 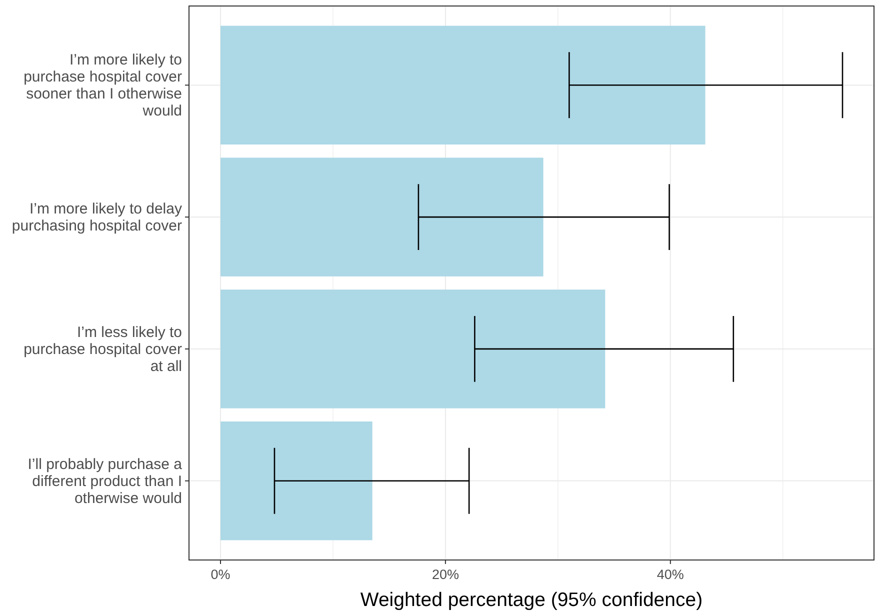 I want to click on x-tick-label: 20%, so click(x=445, y=574).